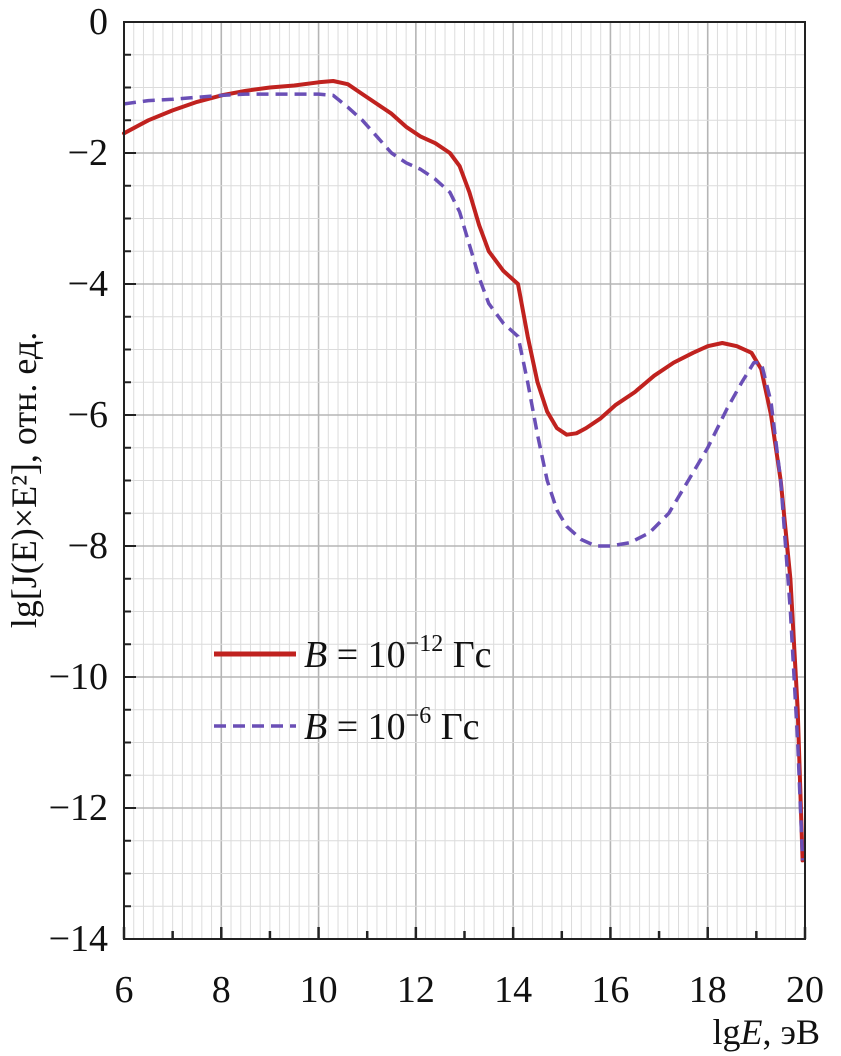  Describe the element at coordinates (78, 677) in the screenshot. I see `y-tick-label: −10` at that location.